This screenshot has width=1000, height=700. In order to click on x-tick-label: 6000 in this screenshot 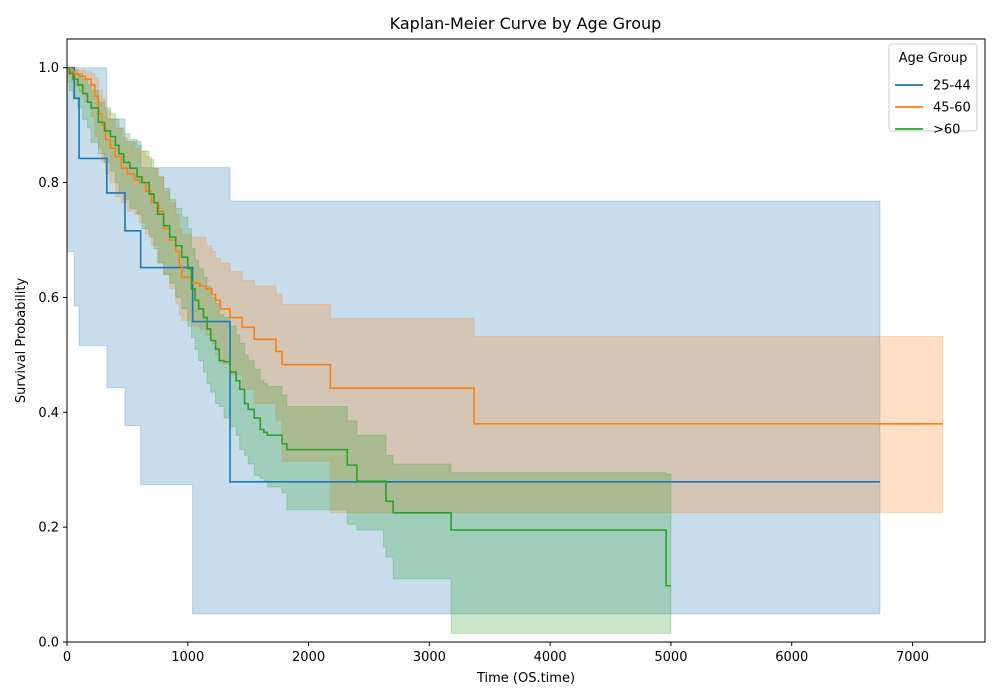, I will do `click(791, 657)`.